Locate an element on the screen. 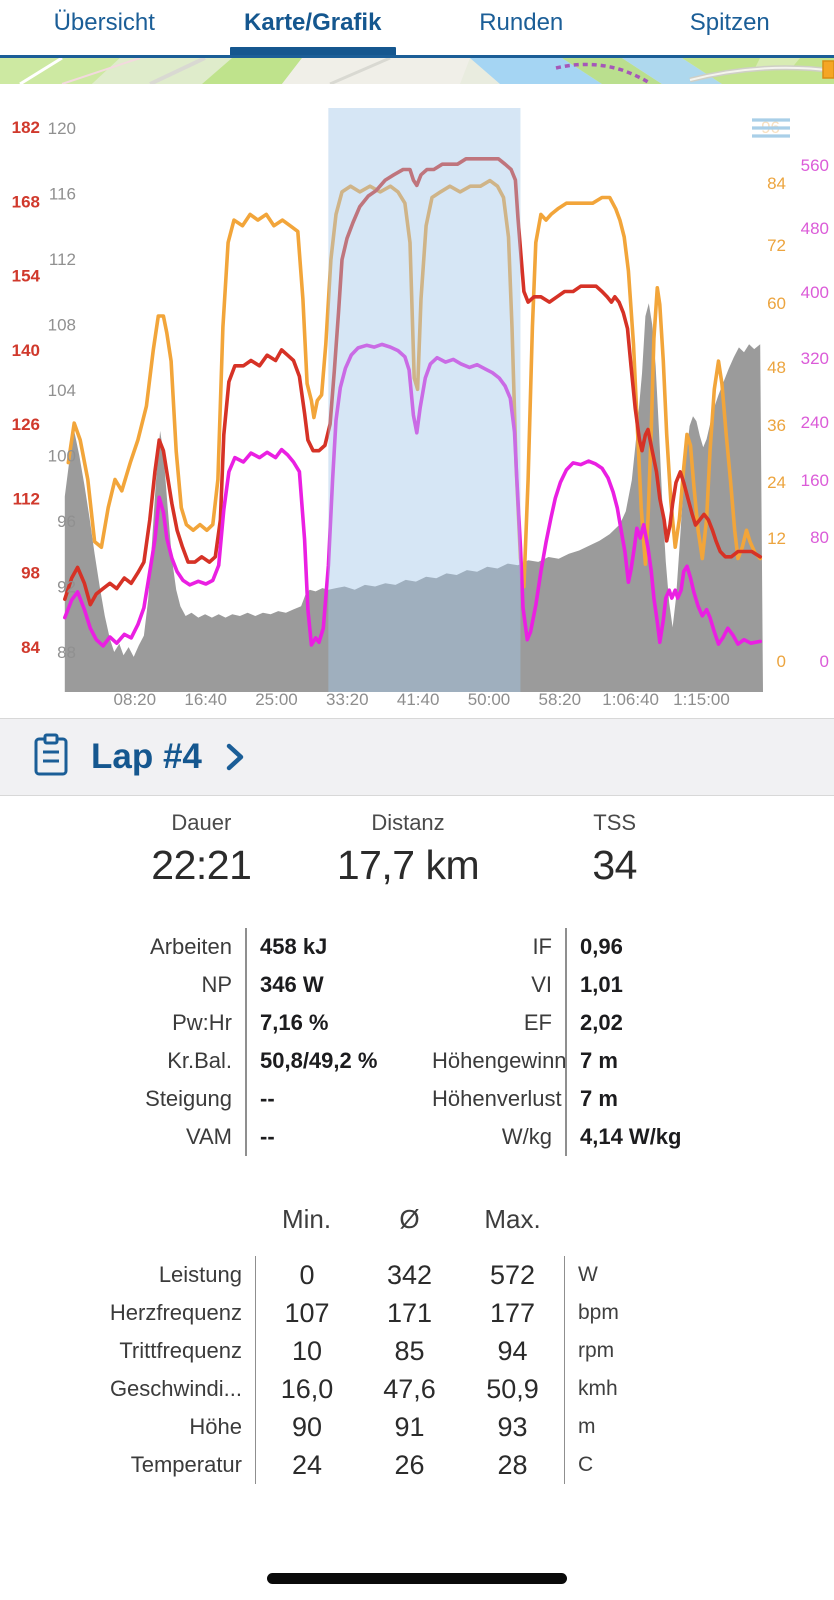 The height and width of the screenshot is (1600, 834). summary-dauer: Dauer 22:21 is located at coordinates (201, 849).